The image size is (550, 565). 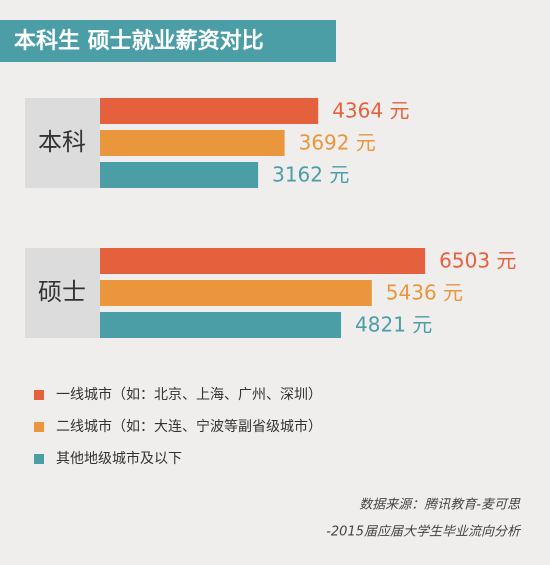 I want to click on value-label: 4821 元, so click(x=393, y=325).